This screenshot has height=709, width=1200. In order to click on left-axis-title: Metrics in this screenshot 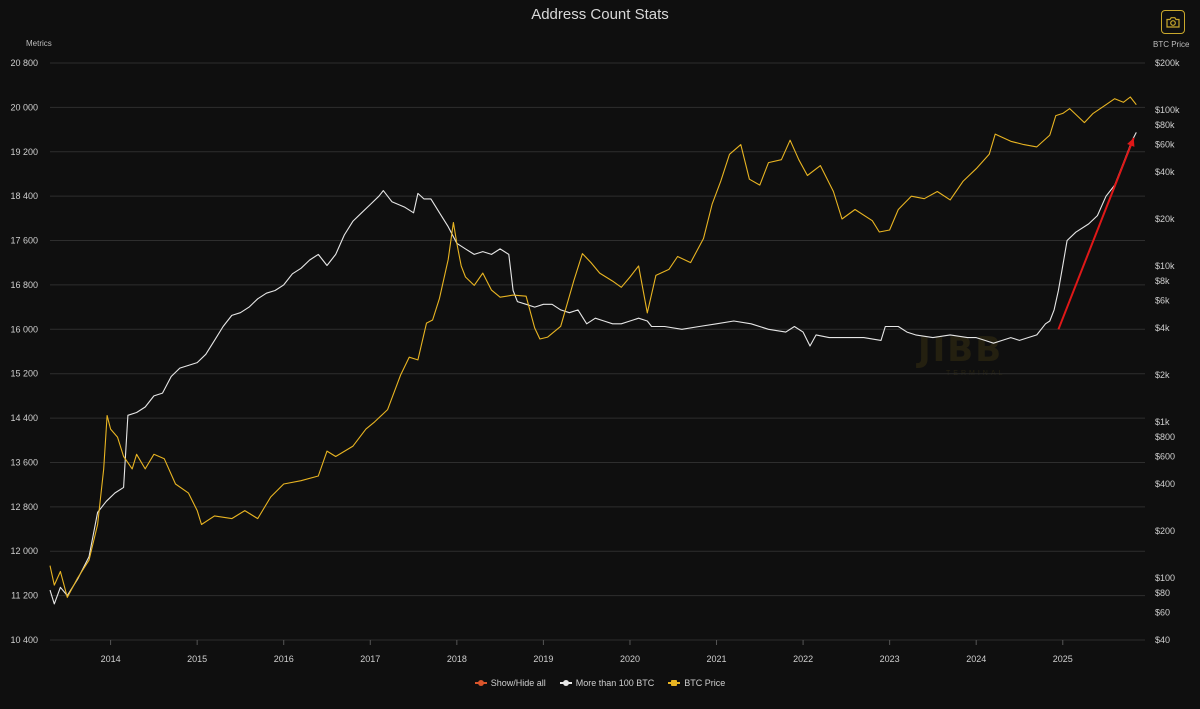, I will do `click(39, 43)`.